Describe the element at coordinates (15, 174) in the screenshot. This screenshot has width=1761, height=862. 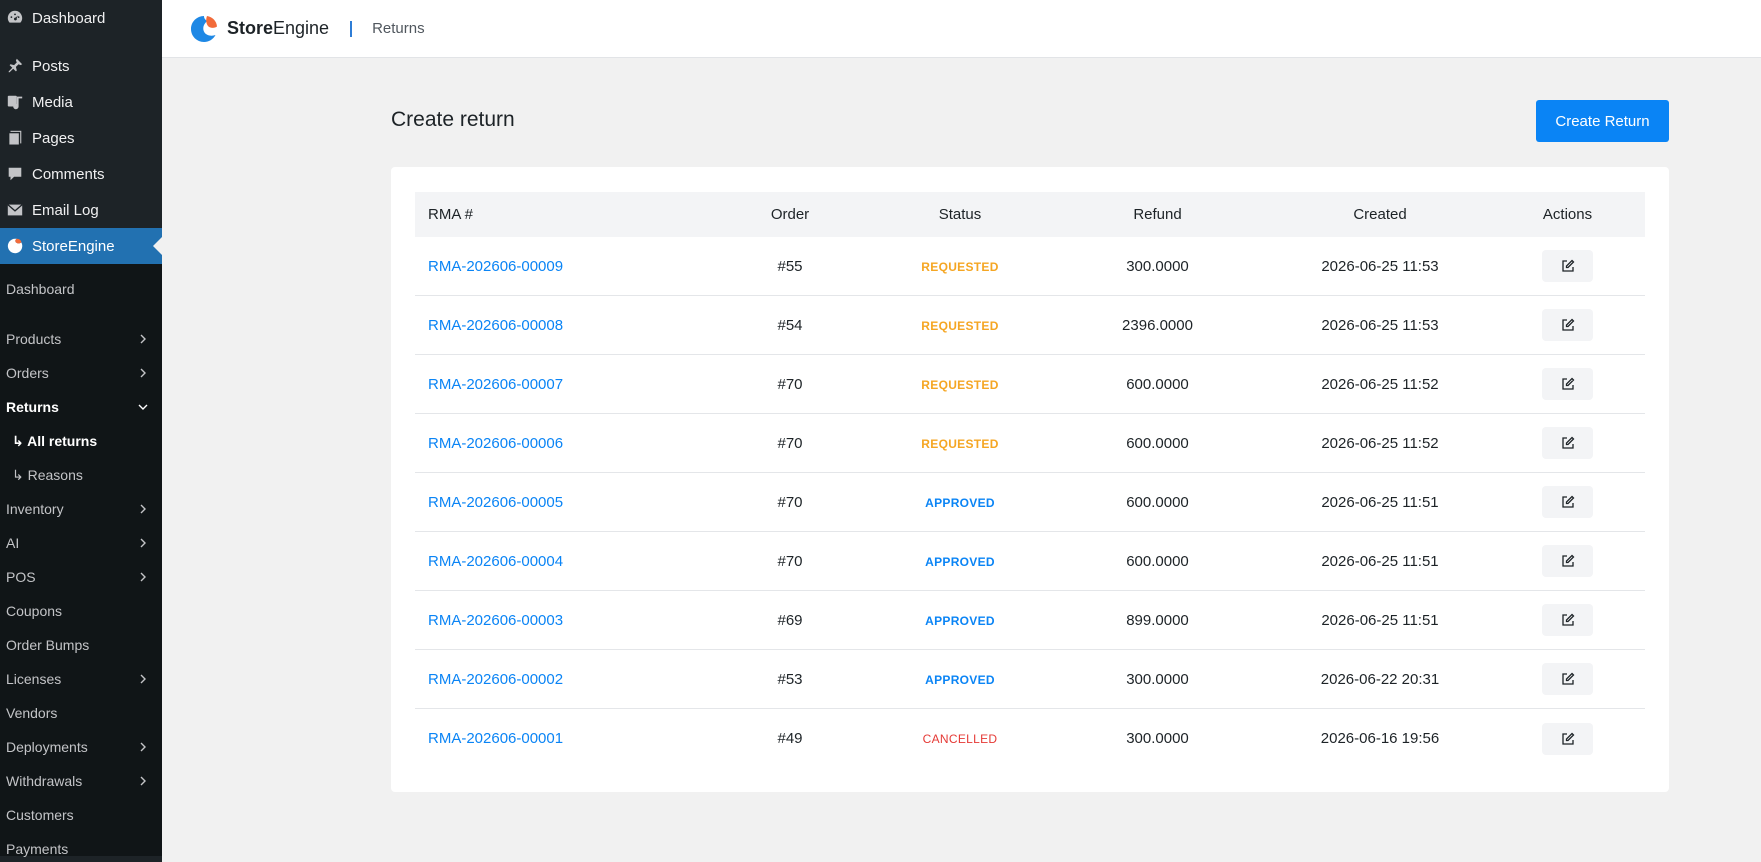
I see `comment-icon` at that location.